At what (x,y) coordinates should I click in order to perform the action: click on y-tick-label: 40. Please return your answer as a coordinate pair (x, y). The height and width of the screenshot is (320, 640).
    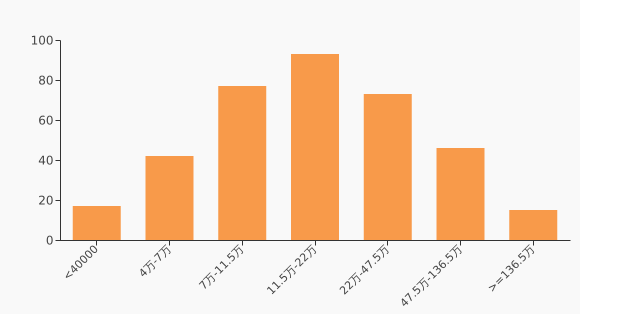
    Looking at the image, I should click on (46, 161).